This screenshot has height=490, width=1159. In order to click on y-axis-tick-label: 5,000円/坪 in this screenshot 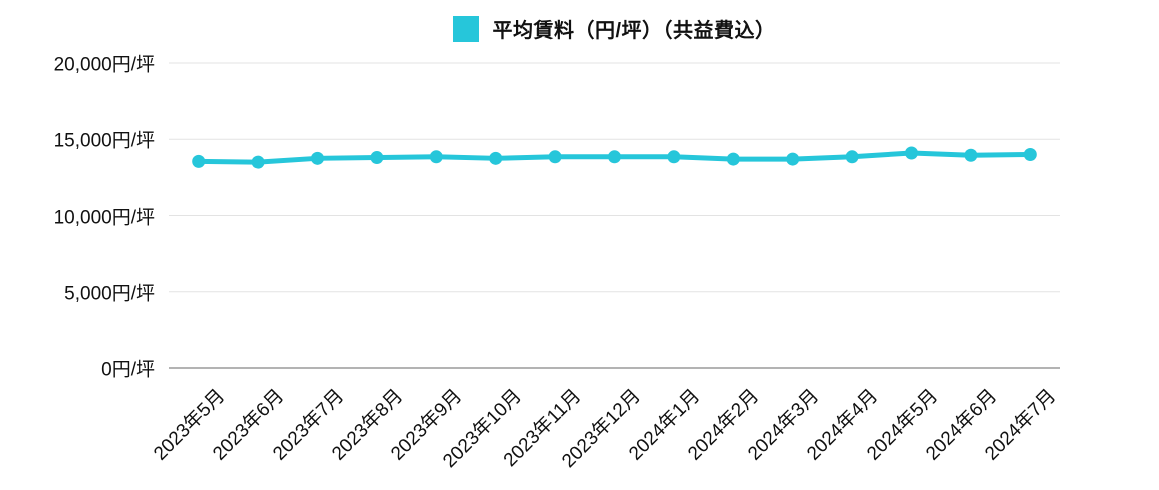, I will do `click(109, 294)`.